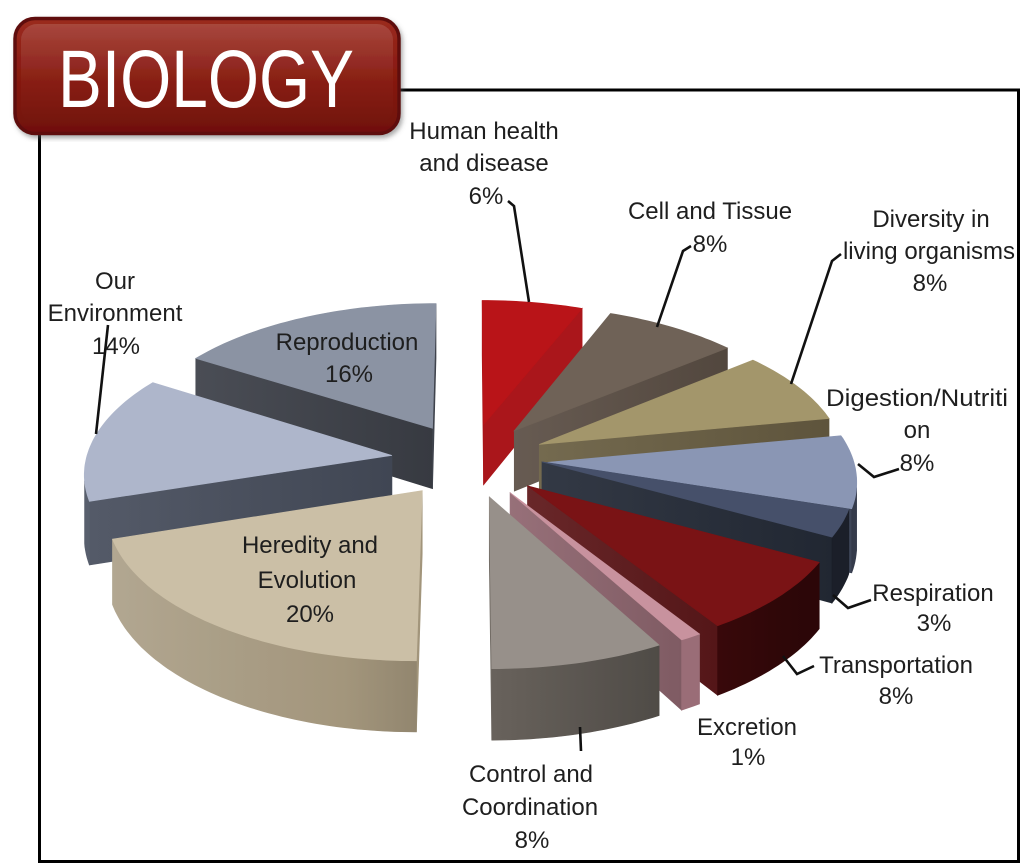 The height and width of the screenshot is (867, 1024). Describe the element at coordinates (115, 313) in the screenshot. I see `svg-text: Environment` at that location.